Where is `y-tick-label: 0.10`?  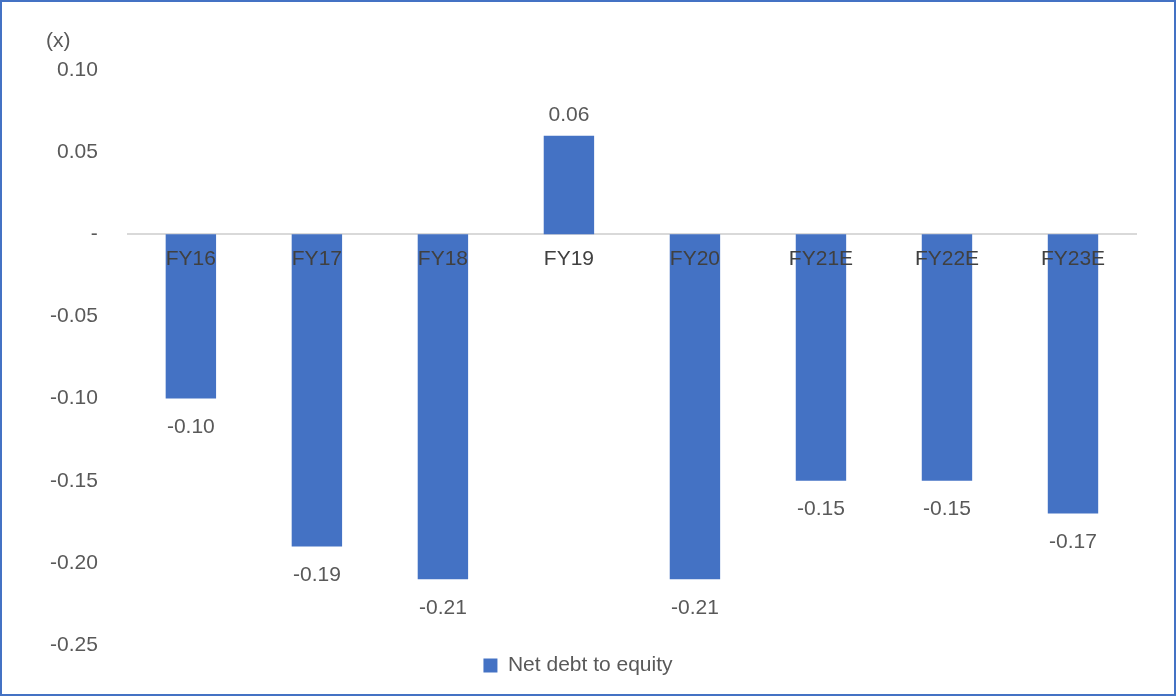 y-tick-label: 0.10 is located at coordinates (77, 68).